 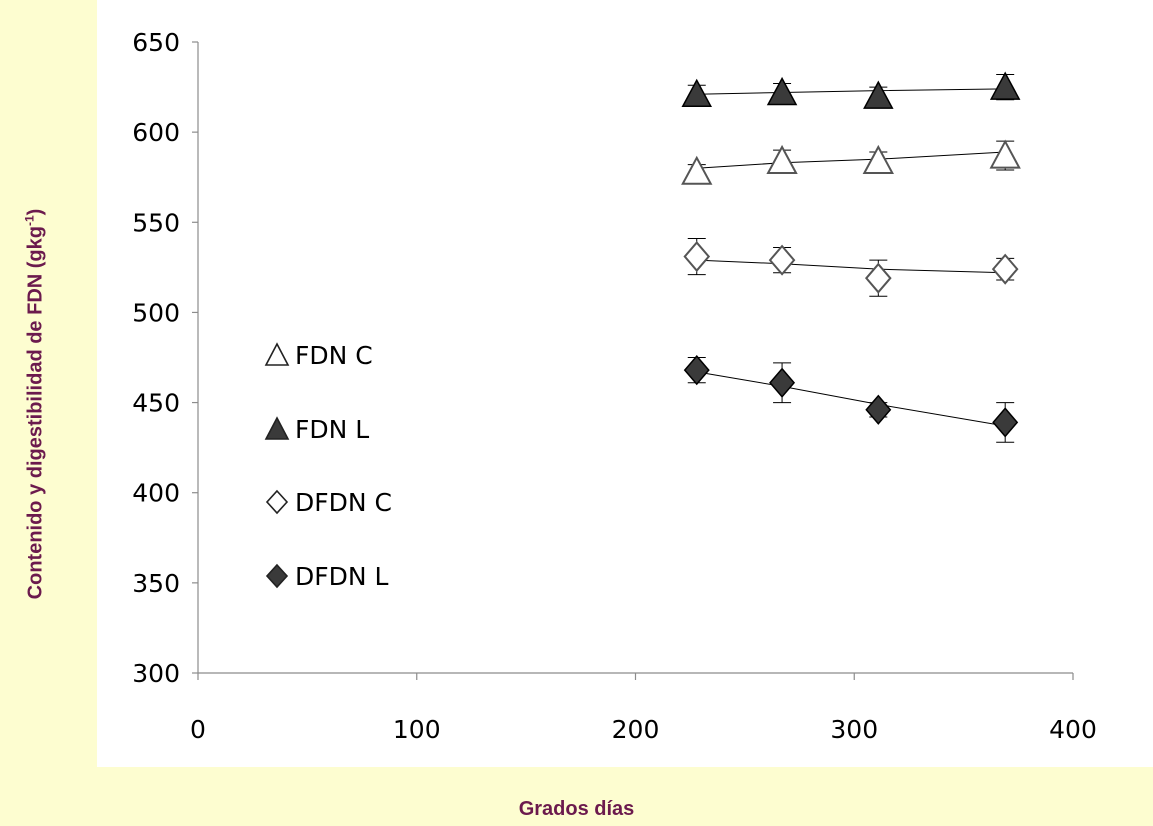 What do you see at coordinates (854, 729) in the screenshot?
I see `x-tick-label: 300` at bounding box center [854, 729].